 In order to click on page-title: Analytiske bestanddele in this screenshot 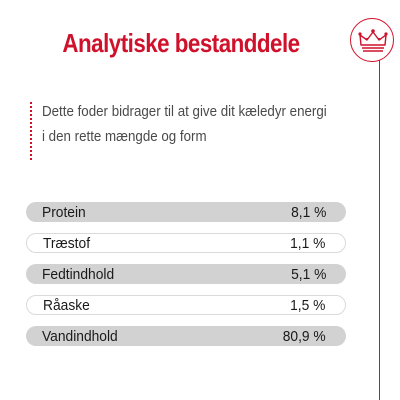, I will do `click(181, 43)`.